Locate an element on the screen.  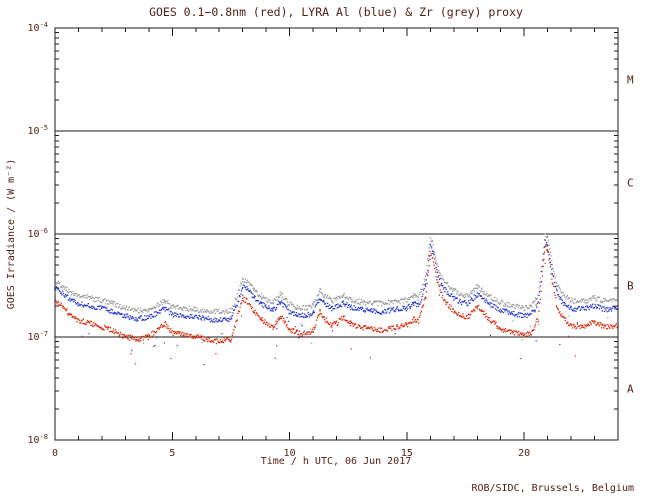
x-tick-label: 20 is located at coordinates (524, 453).